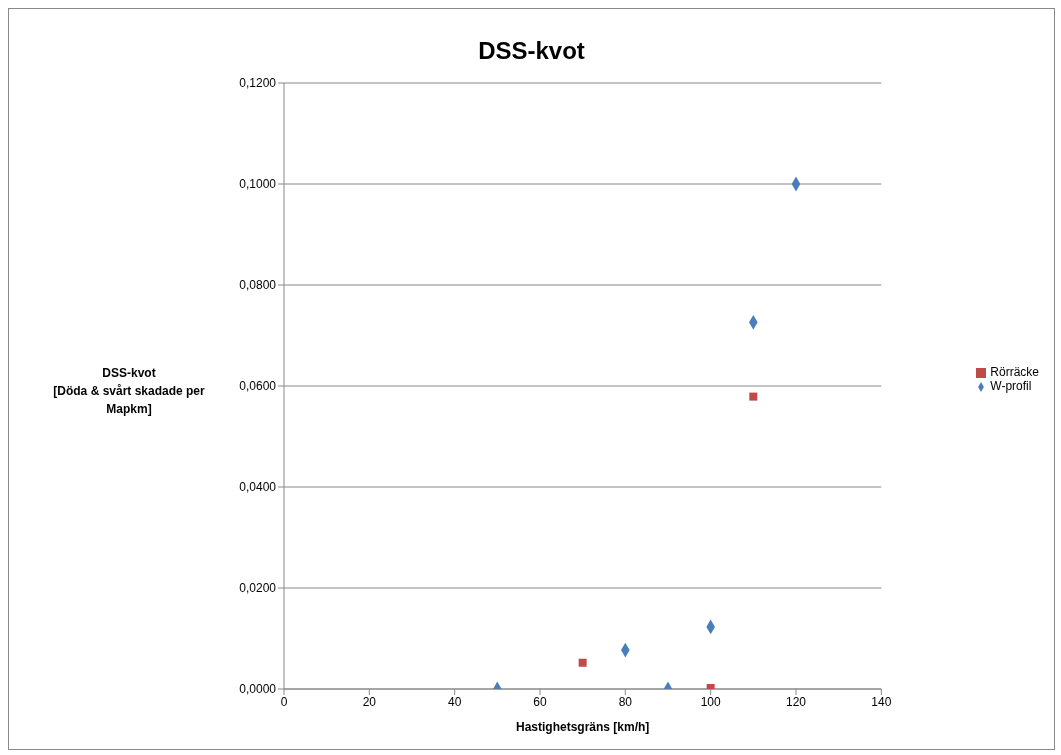 This screenshot has height=755, width=1061. I want to click on x-tick-label: 0, so click(284, 701).